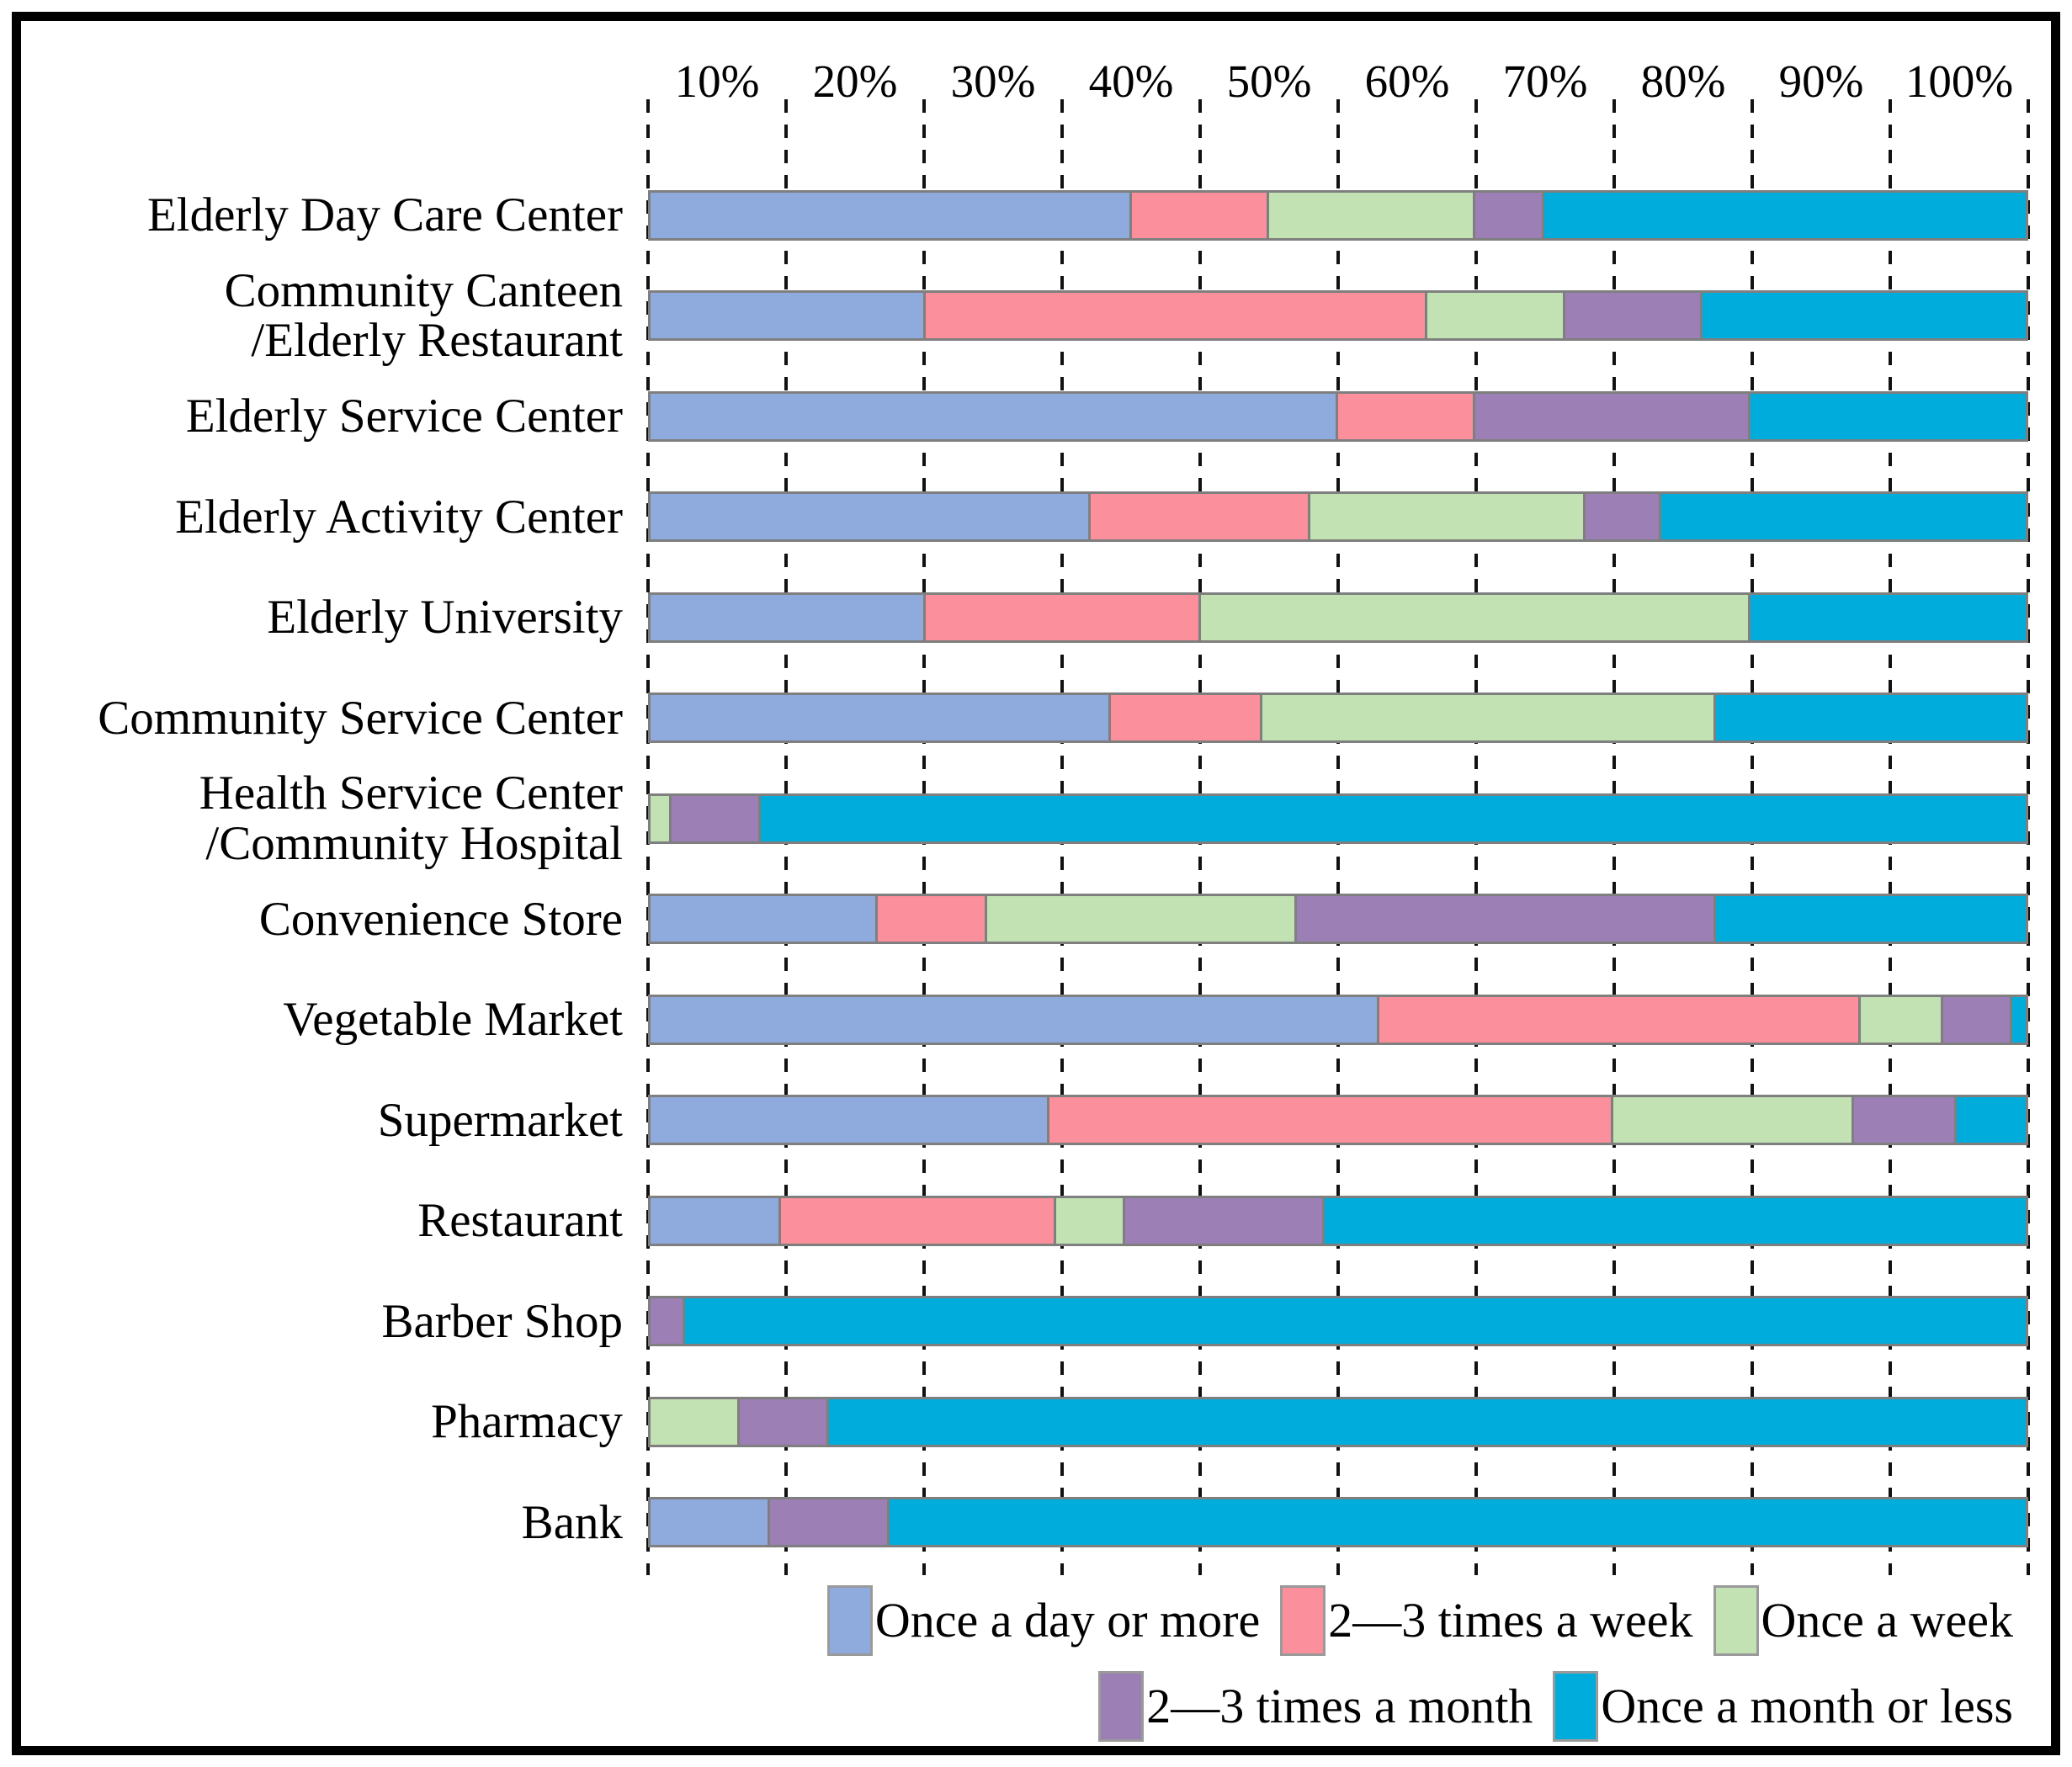 The height and width of the screenshot is (1767, 2072). Describe the element at coordinates (453, 1020) in the screenshot. I see `category-label: Vegetable Market` at that location.